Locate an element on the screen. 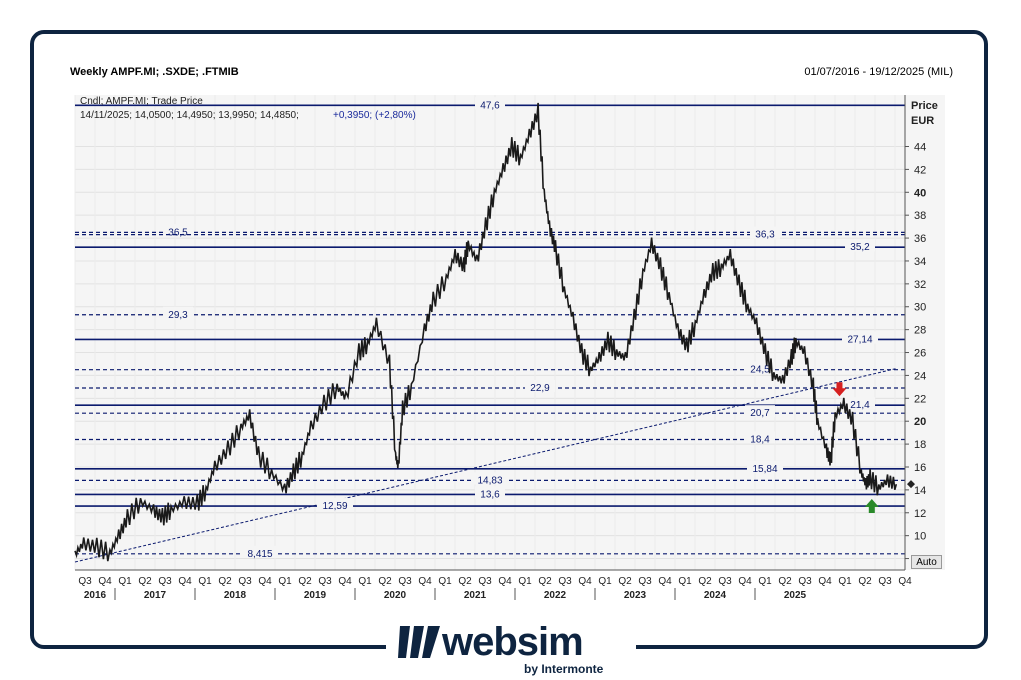  y-tick-label: 16 is located at coordinates (920, 468).